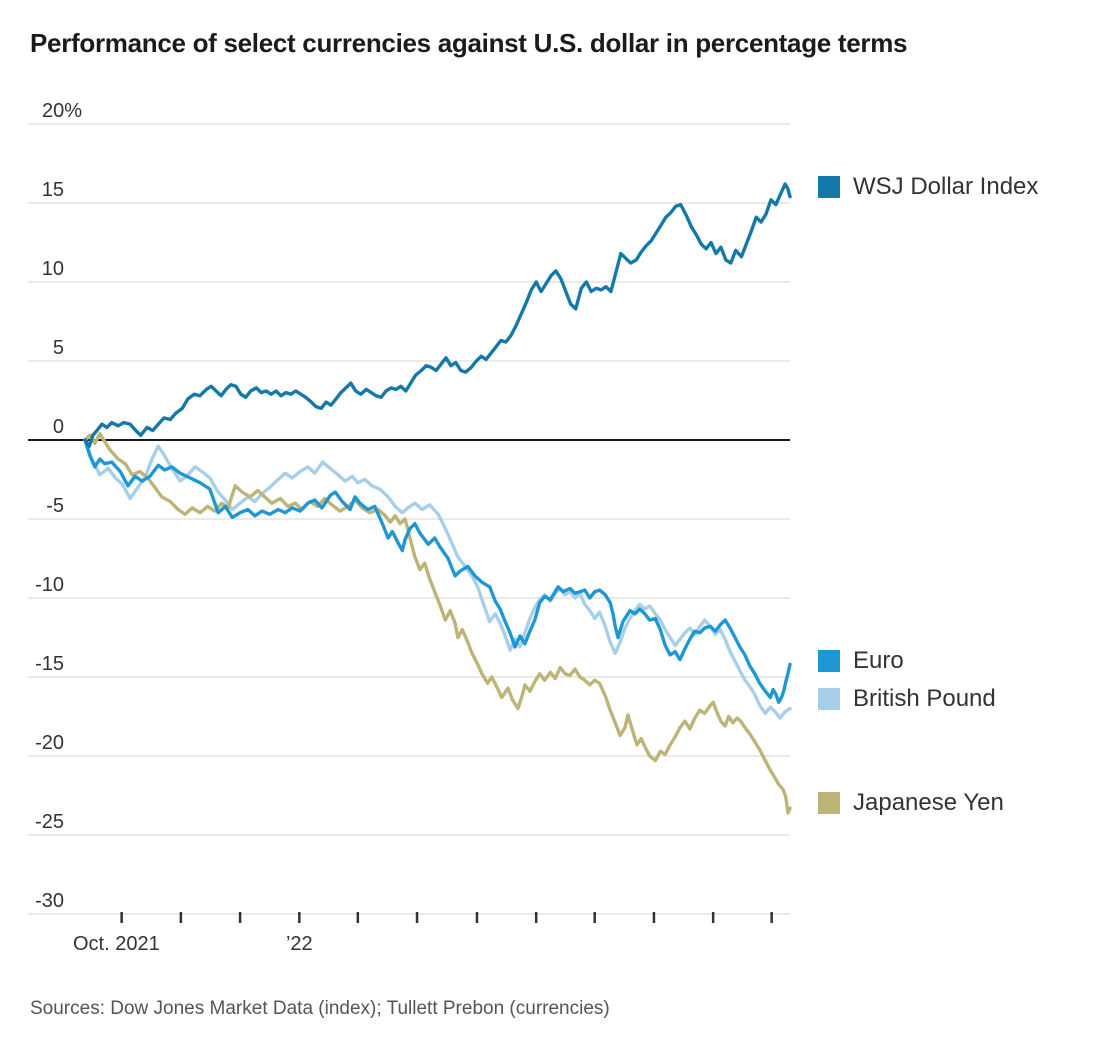  What do you see at coordinates (829, 661) in the screenshot?
I see `legend-swatch-euro-icon` at bounding box center [829, 661].